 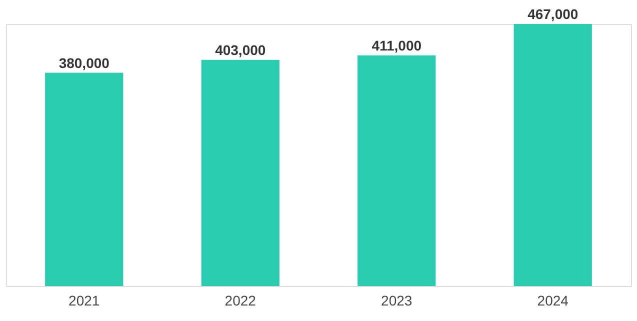 What do you see at coordinates (240, 300) in the screenshot?
I see `x-tick-label: 2022` at bounding box center [240, 300].